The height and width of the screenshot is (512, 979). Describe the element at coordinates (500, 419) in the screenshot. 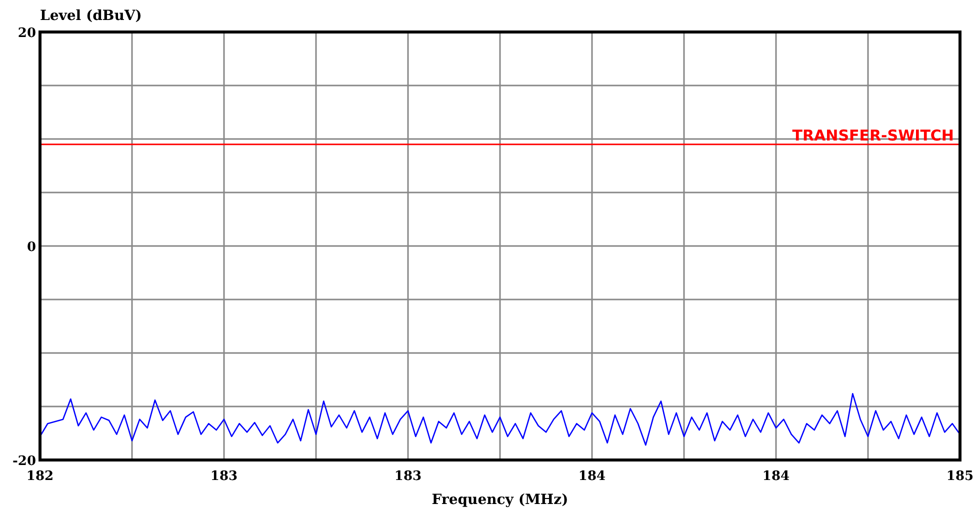

I see `line-series` at that location.